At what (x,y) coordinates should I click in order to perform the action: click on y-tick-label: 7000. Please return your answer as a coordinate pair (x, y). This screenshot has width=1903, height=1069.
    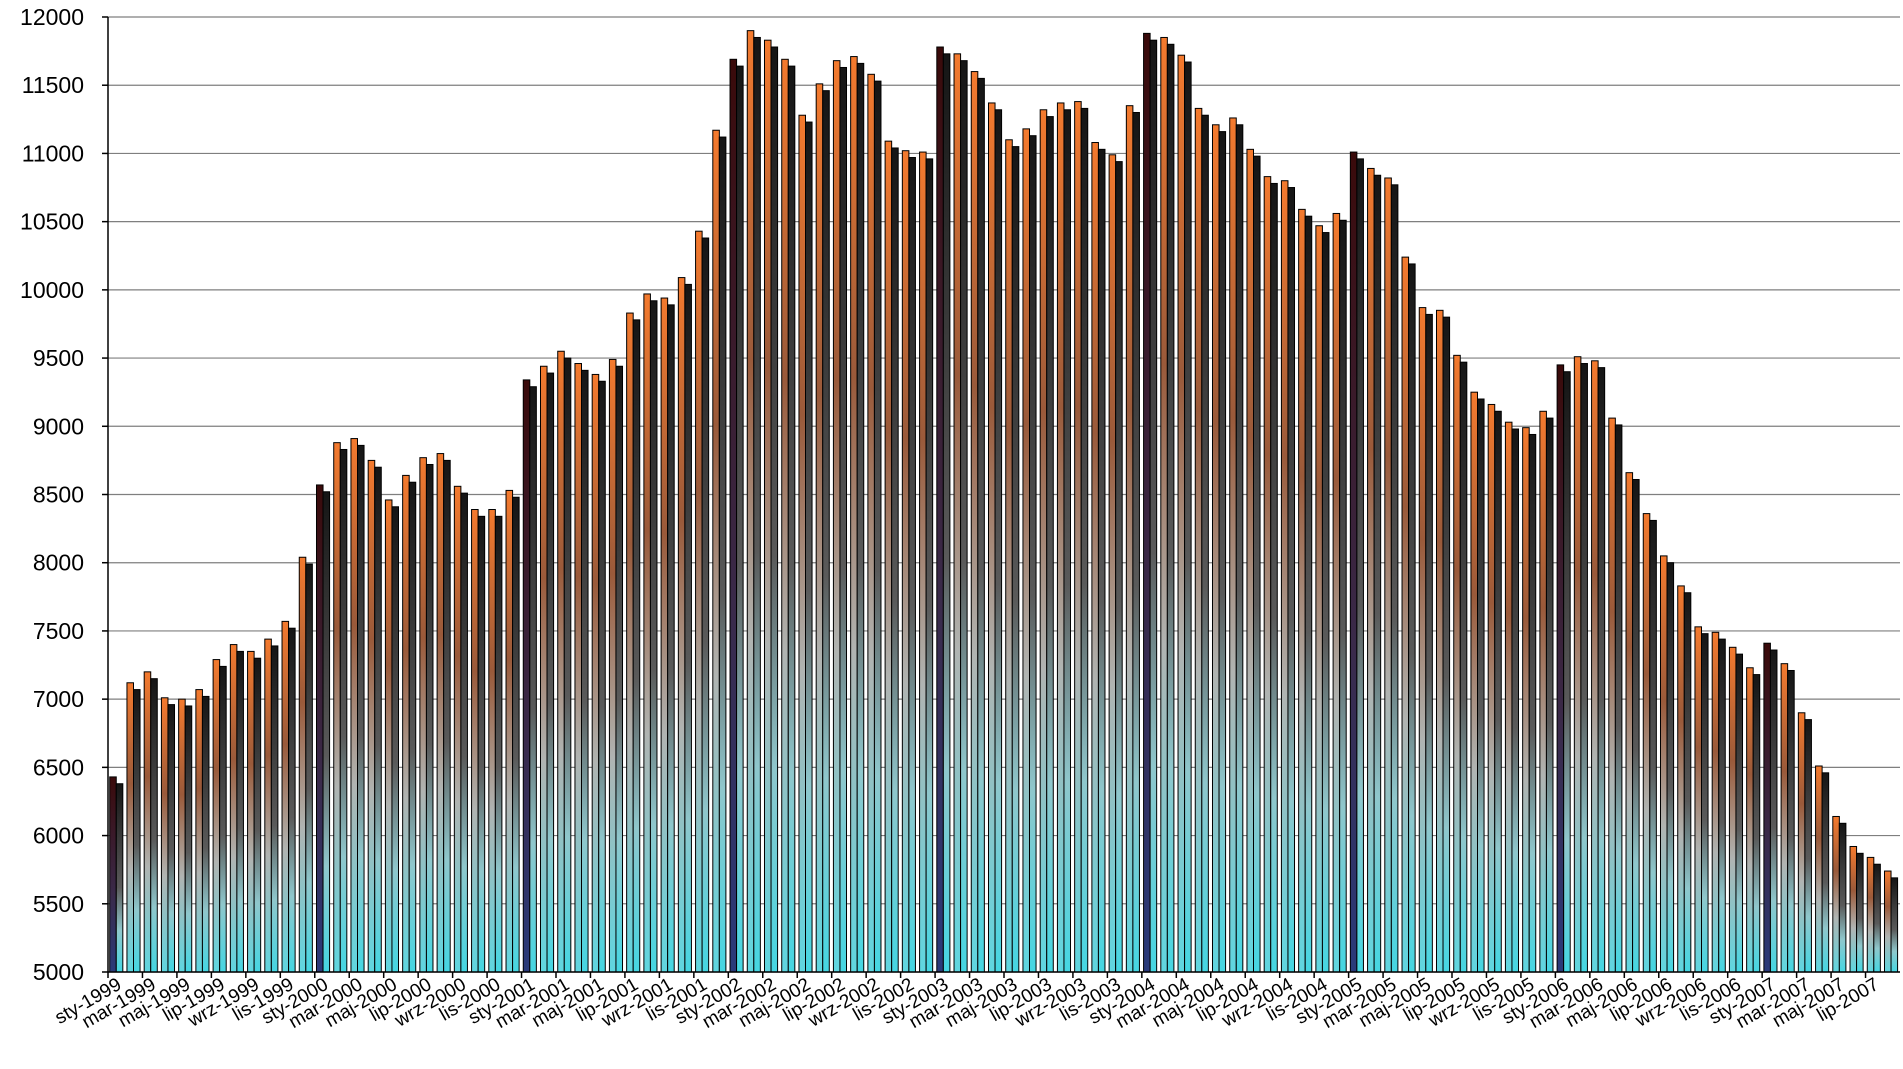
    Looking at the image, I should click on (58, 699).